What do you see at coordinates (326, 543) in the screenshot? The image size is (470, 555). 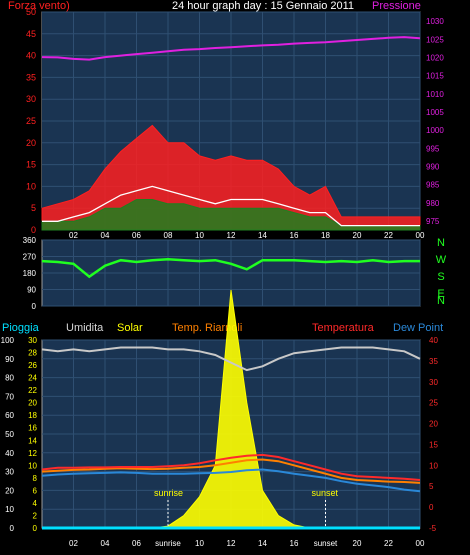 I see `temp-x-tick-label: sunset` at bounding box center [326, 543].